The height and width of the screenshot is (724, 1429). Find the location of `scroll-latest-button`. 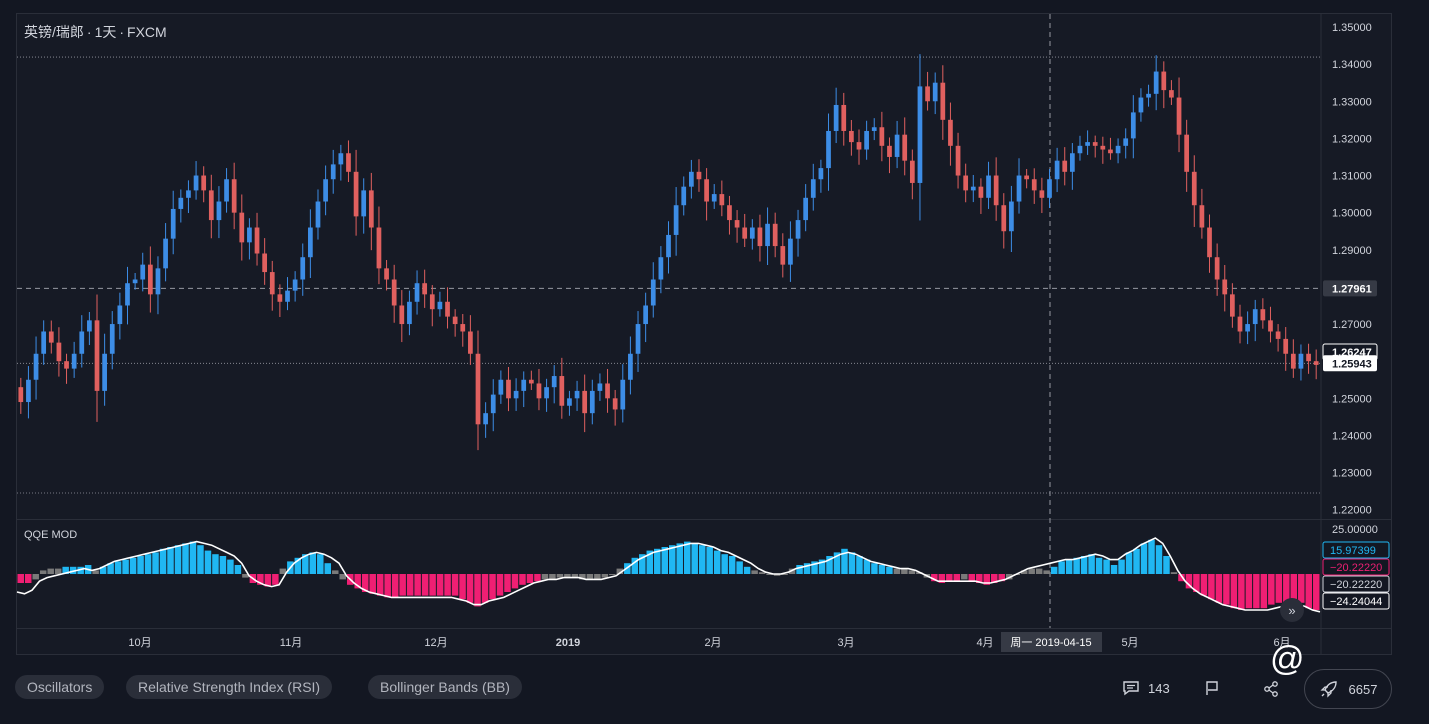

scroll-latest-button is located at coordinates (1292, 610).